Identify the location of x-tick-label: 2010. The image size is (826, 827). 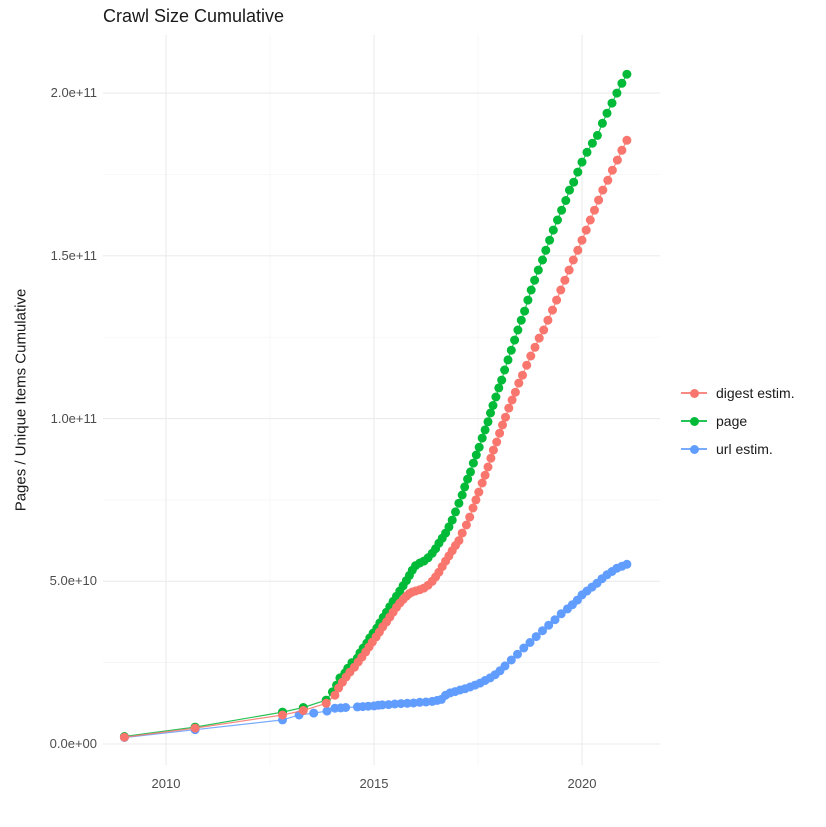
(166, 783).